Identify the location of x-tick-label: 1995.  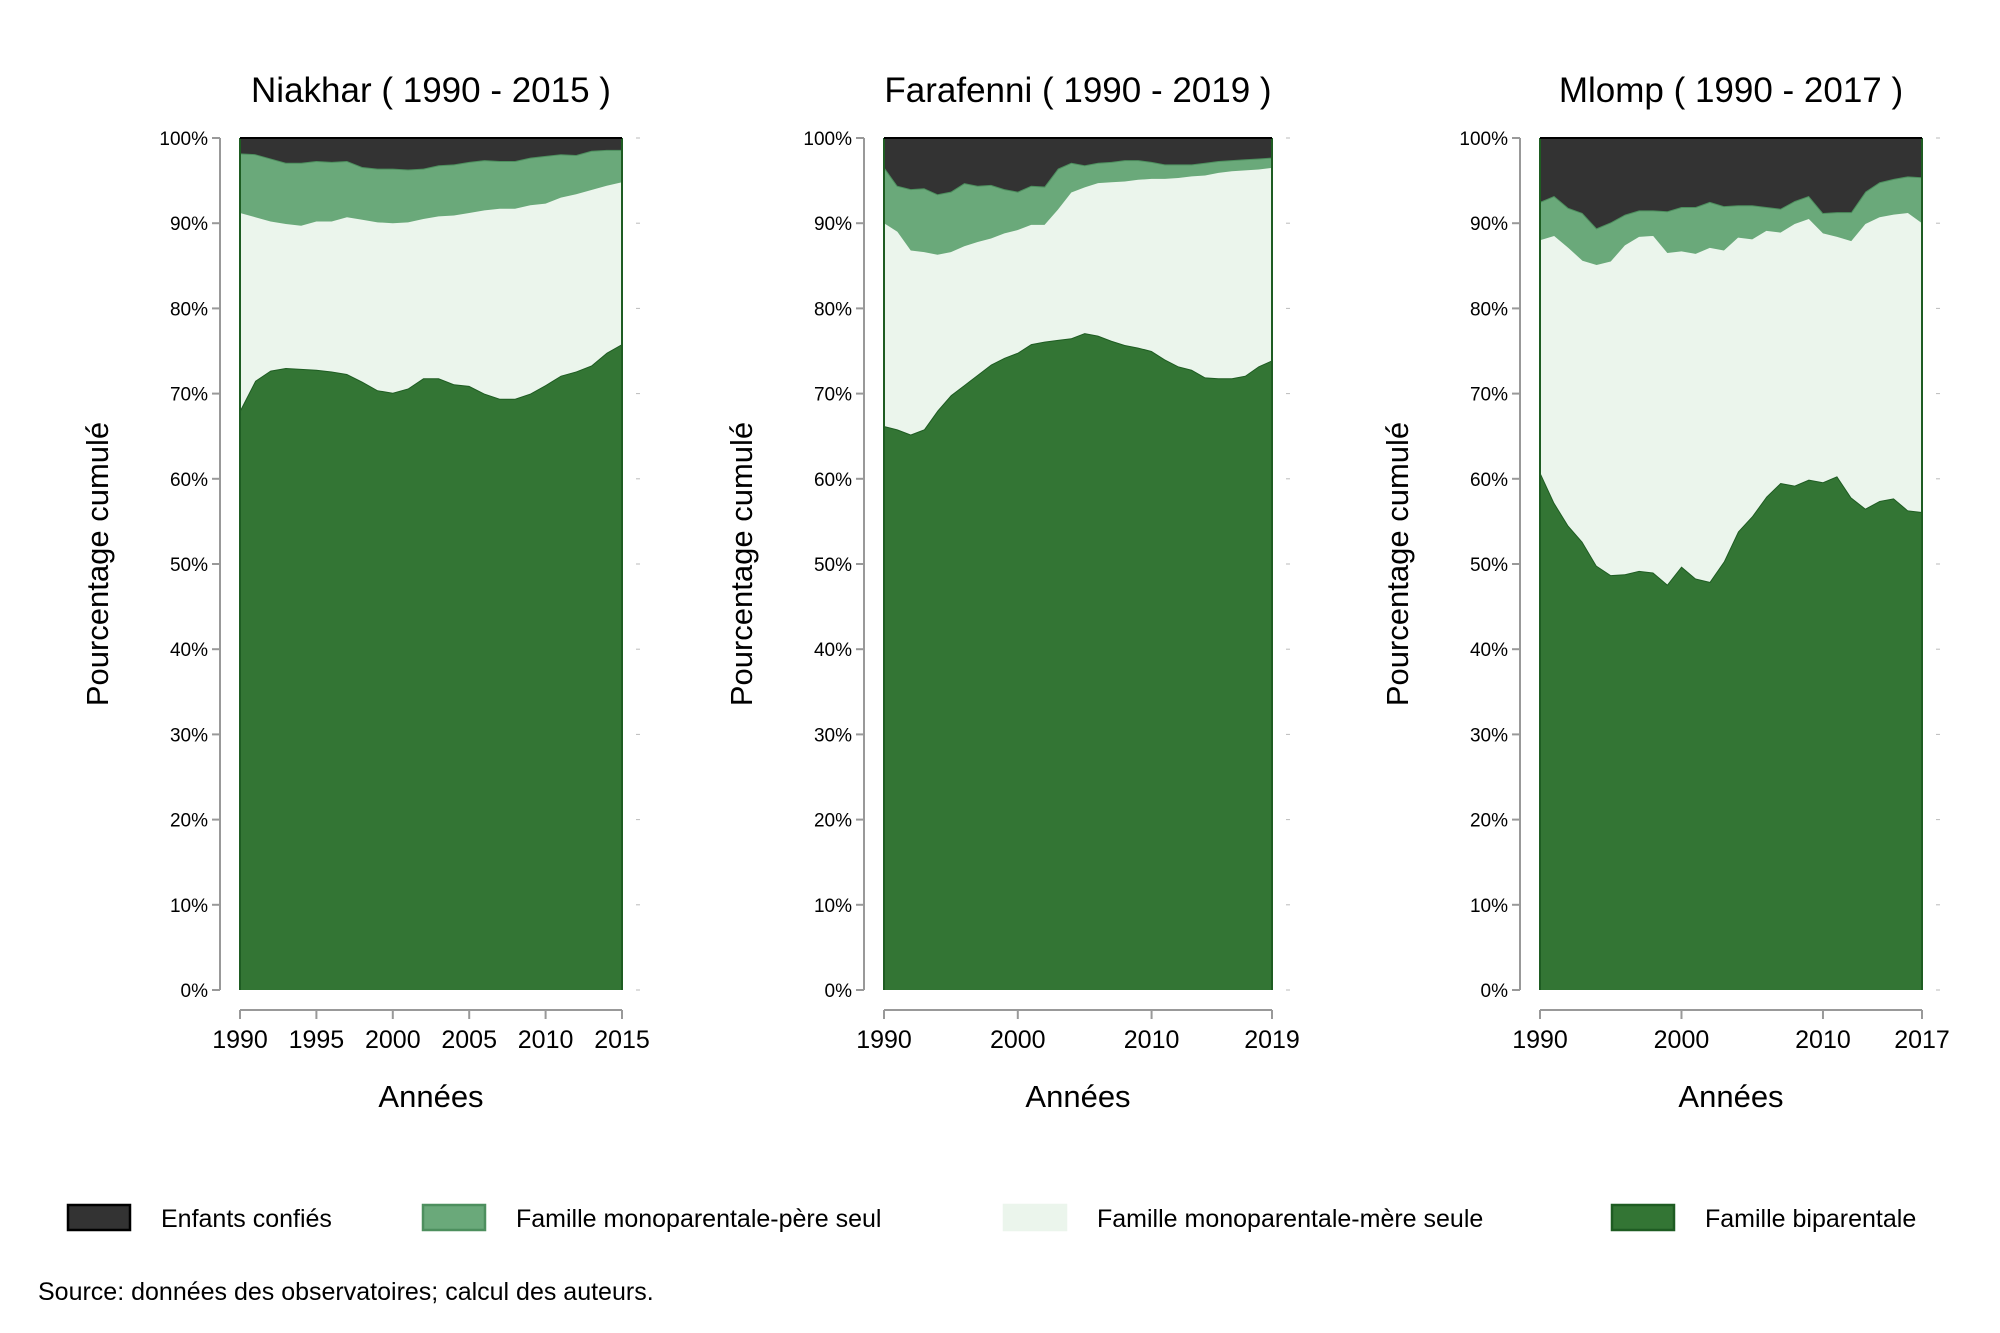
(317, 1040).